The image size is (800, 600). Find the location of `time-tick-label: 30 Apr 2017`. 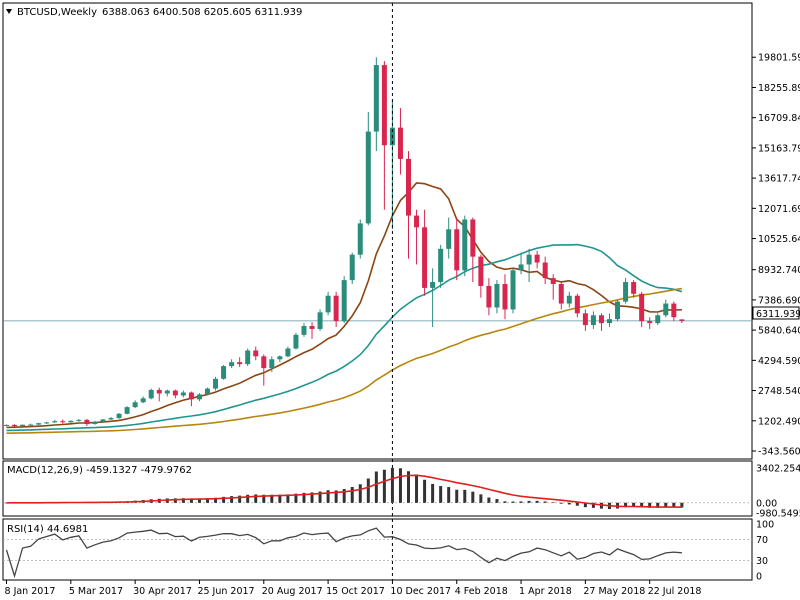

time-tick-label: 30 Apr 2017 is located at coordinates (162, 591).